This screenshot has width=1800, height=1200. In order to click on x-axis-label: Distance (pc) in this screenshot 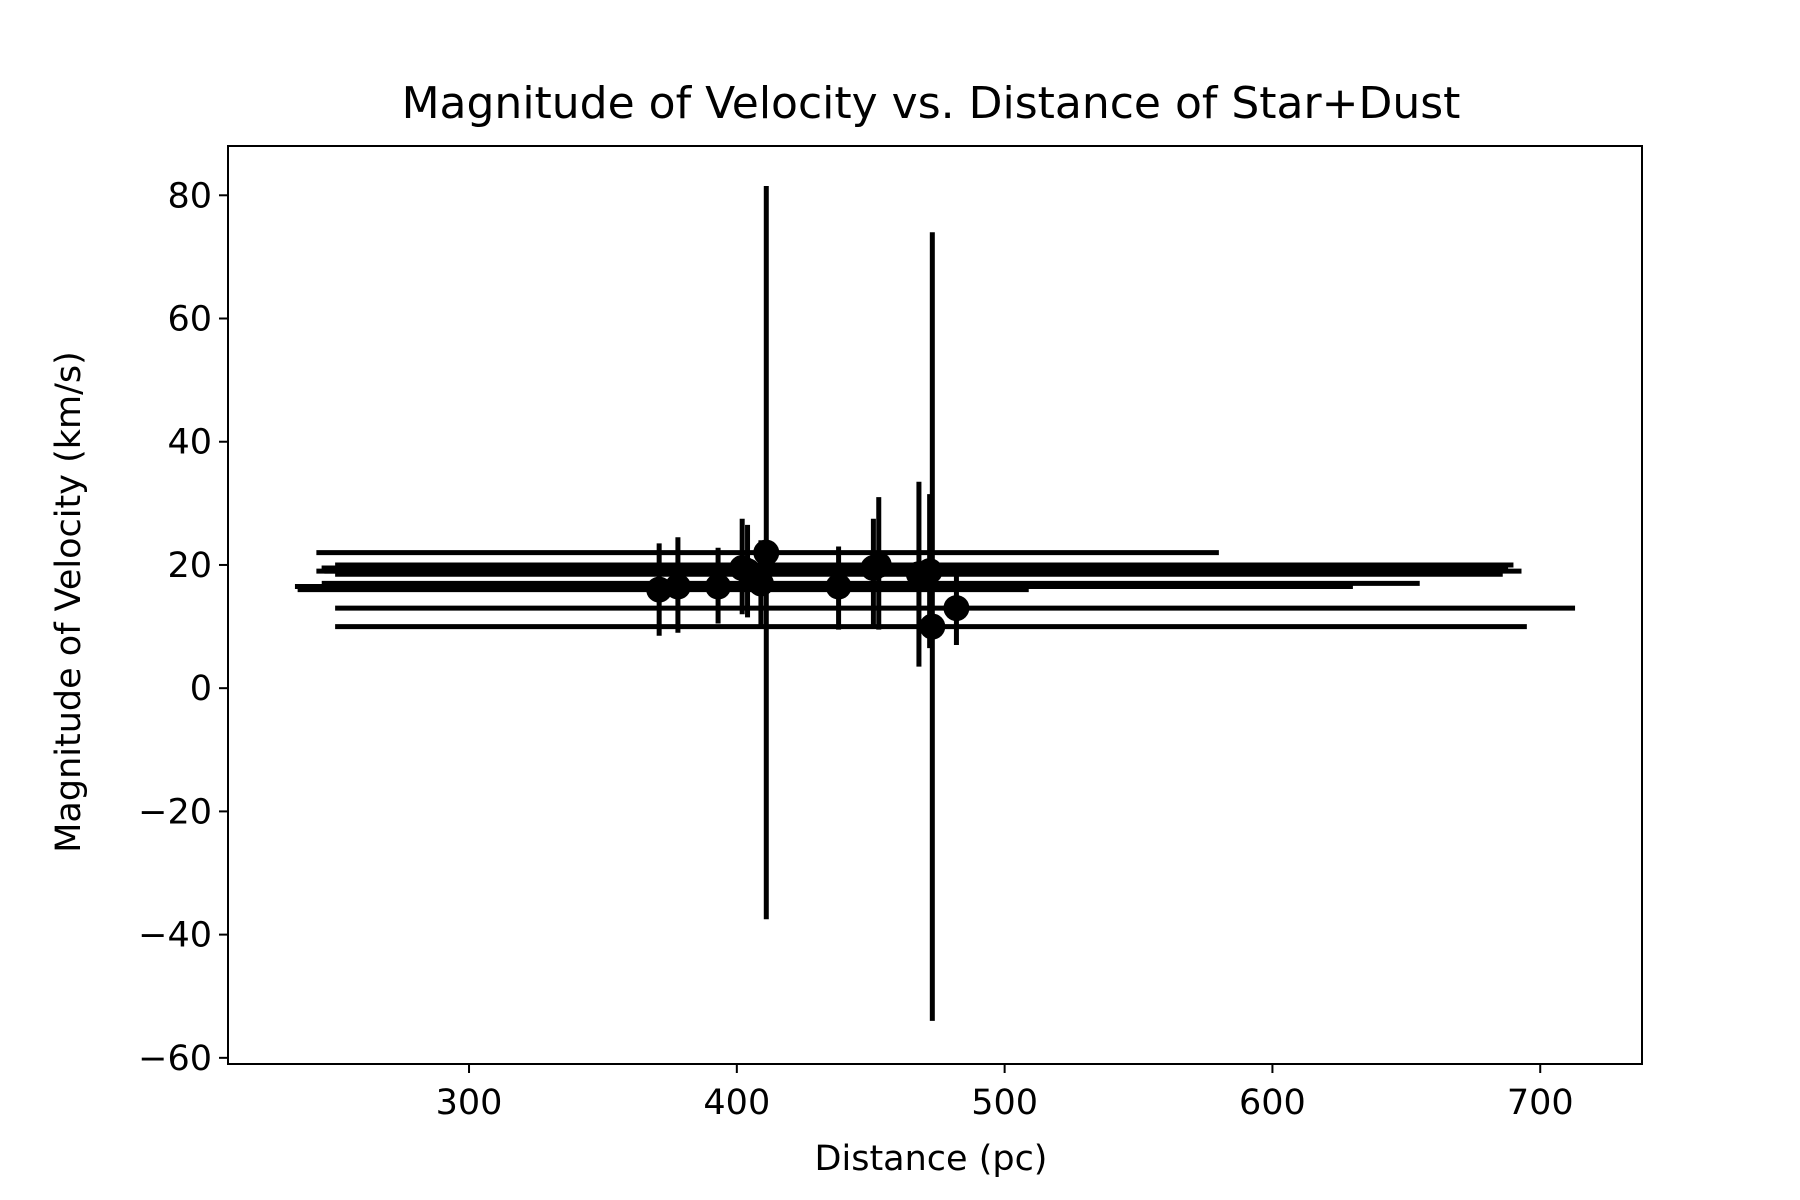, I will do `click(931, 1159)`.